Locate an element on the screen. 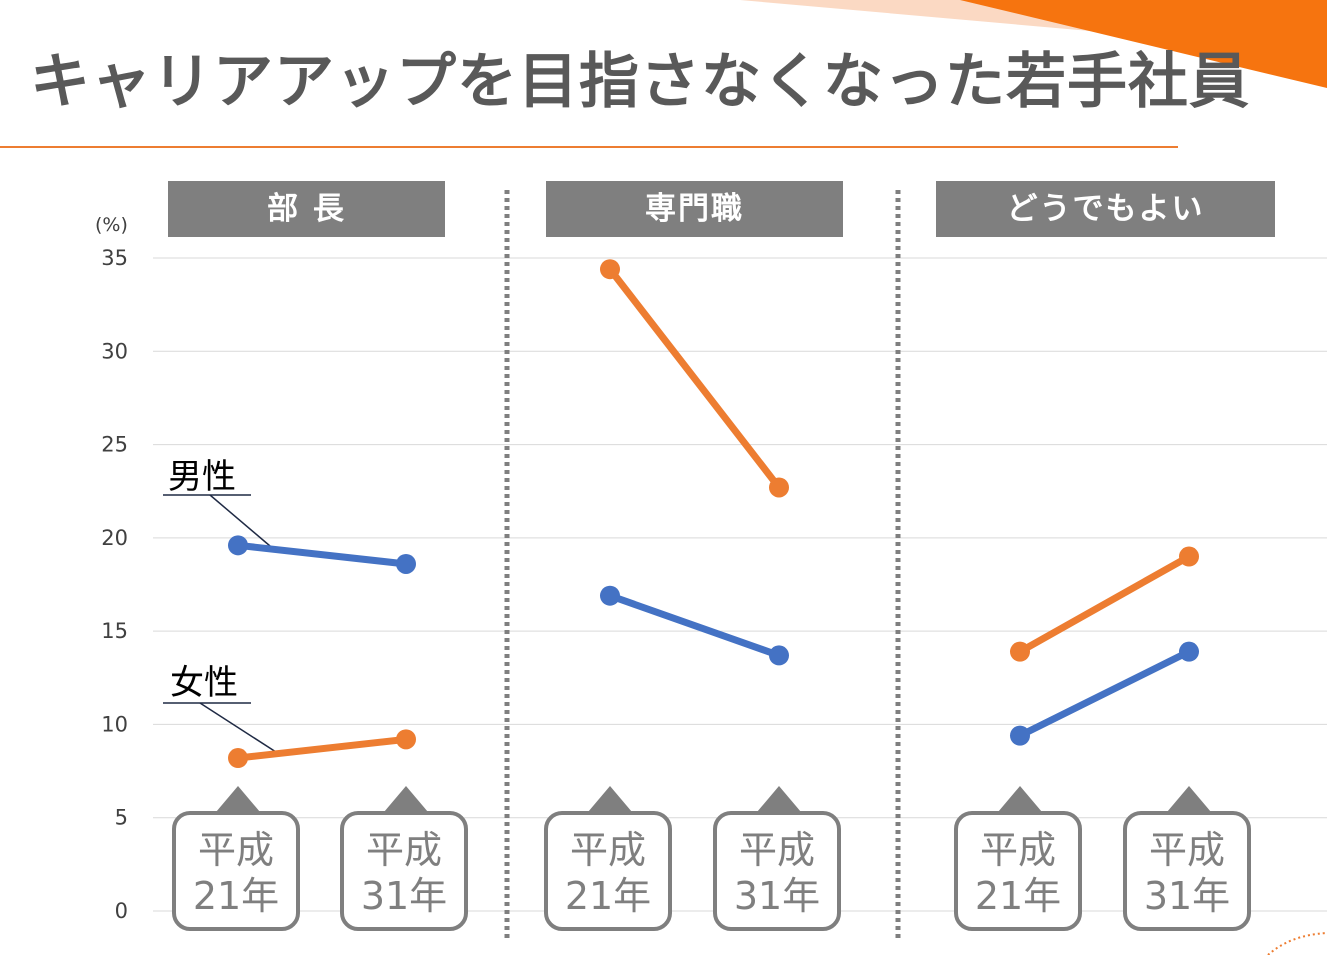 The image size is (1327, 955). page-title: キャリアアップを目指さなくなった若手社員 is located at coordinates (640, 82).